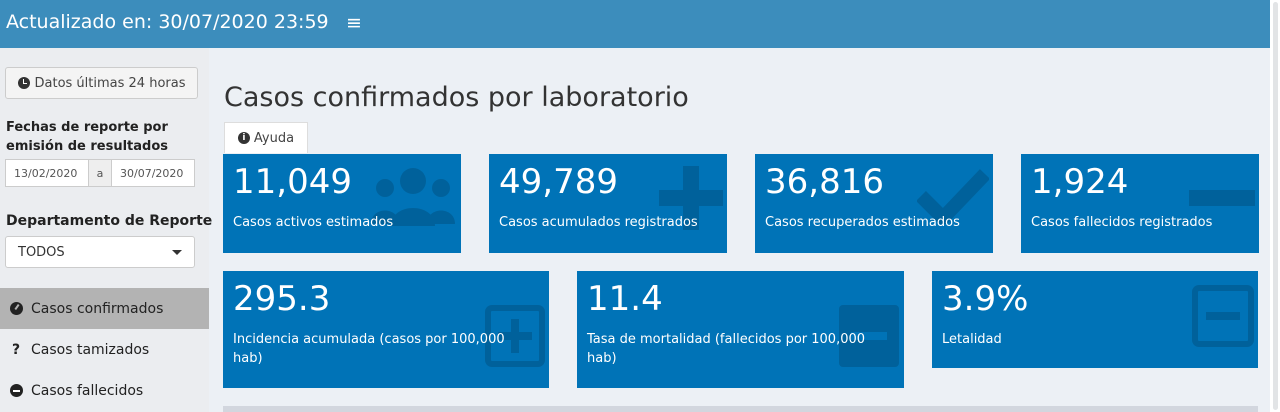  What do you see at coordinates (874, 203) in the screenshot?
I see `stat-box-recovered-cases: 36,816 Casos recuperados estimados` at bounding box center [874, 203].